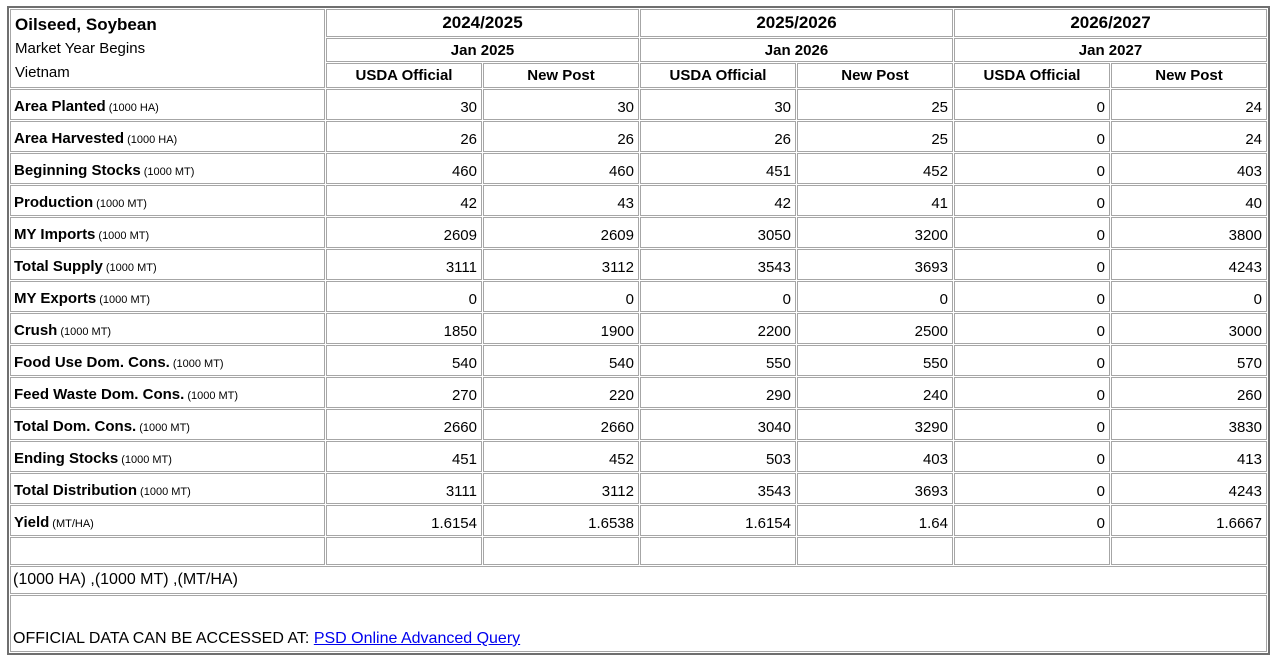  I want to click on value-cell: 1.6538, so click(561, 520).